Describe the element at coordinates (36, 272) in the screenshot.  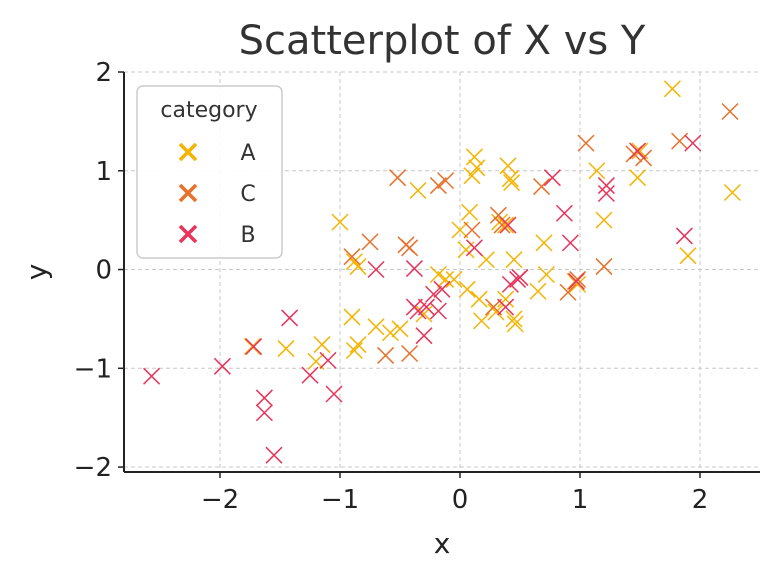
I see `y-axis-label: y` at that location.